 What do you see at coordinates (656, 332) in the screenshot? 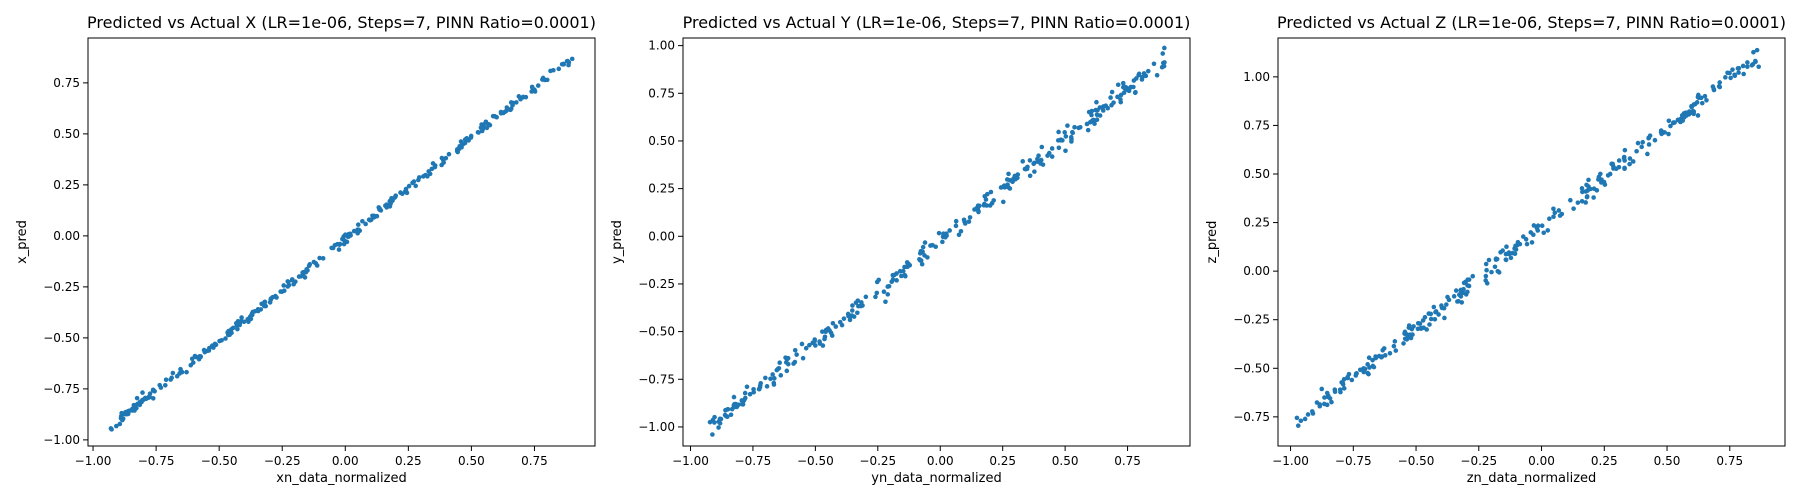
I see `y-tick-label: −0.50` at bounding box center [656, 332].